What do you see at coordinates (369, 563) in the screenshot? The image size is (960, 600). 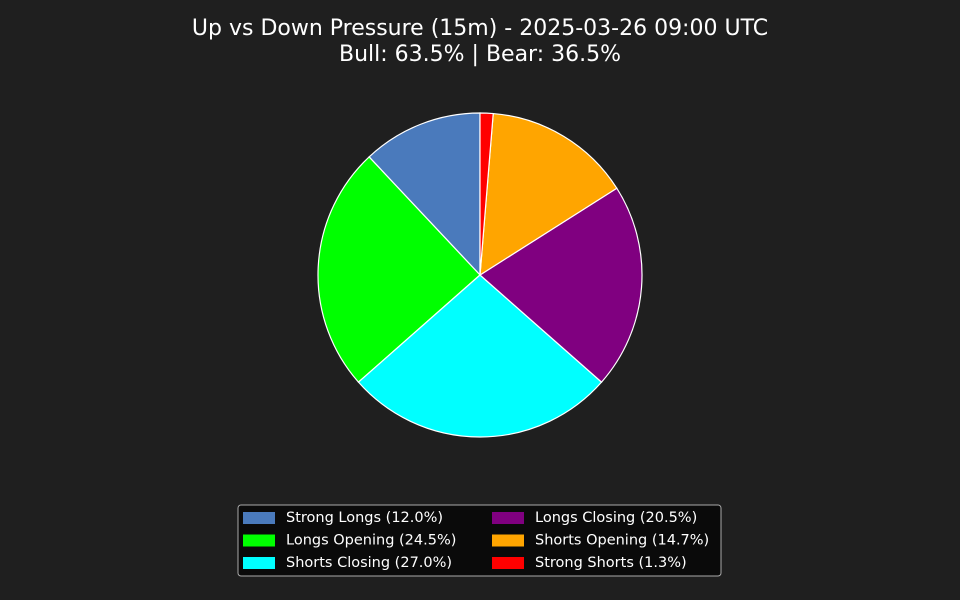 I see `legend-label: Shorts Closing (27.0%)` at bounding box center [369, 563].